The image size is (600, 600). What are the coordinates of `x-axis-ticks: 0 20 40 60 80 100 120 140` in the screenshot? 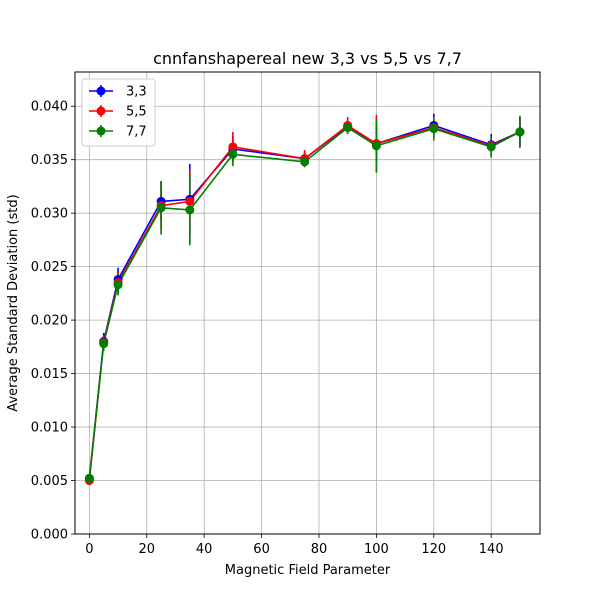 It's located at (294, 545).